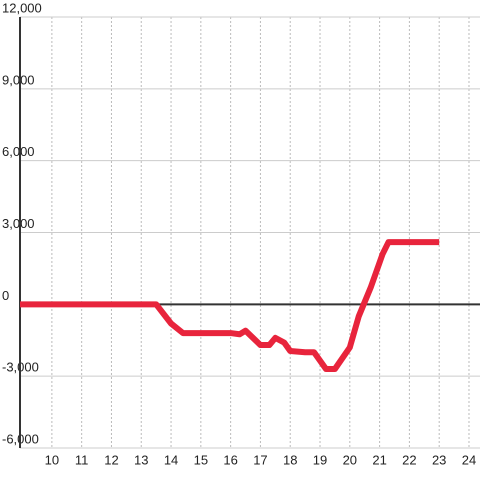 The image size is (480, 485). What do you see at coordinates (379, 459) in the screenshot?
I see `x-tick-label: 21` at bounding box center [379, 459].